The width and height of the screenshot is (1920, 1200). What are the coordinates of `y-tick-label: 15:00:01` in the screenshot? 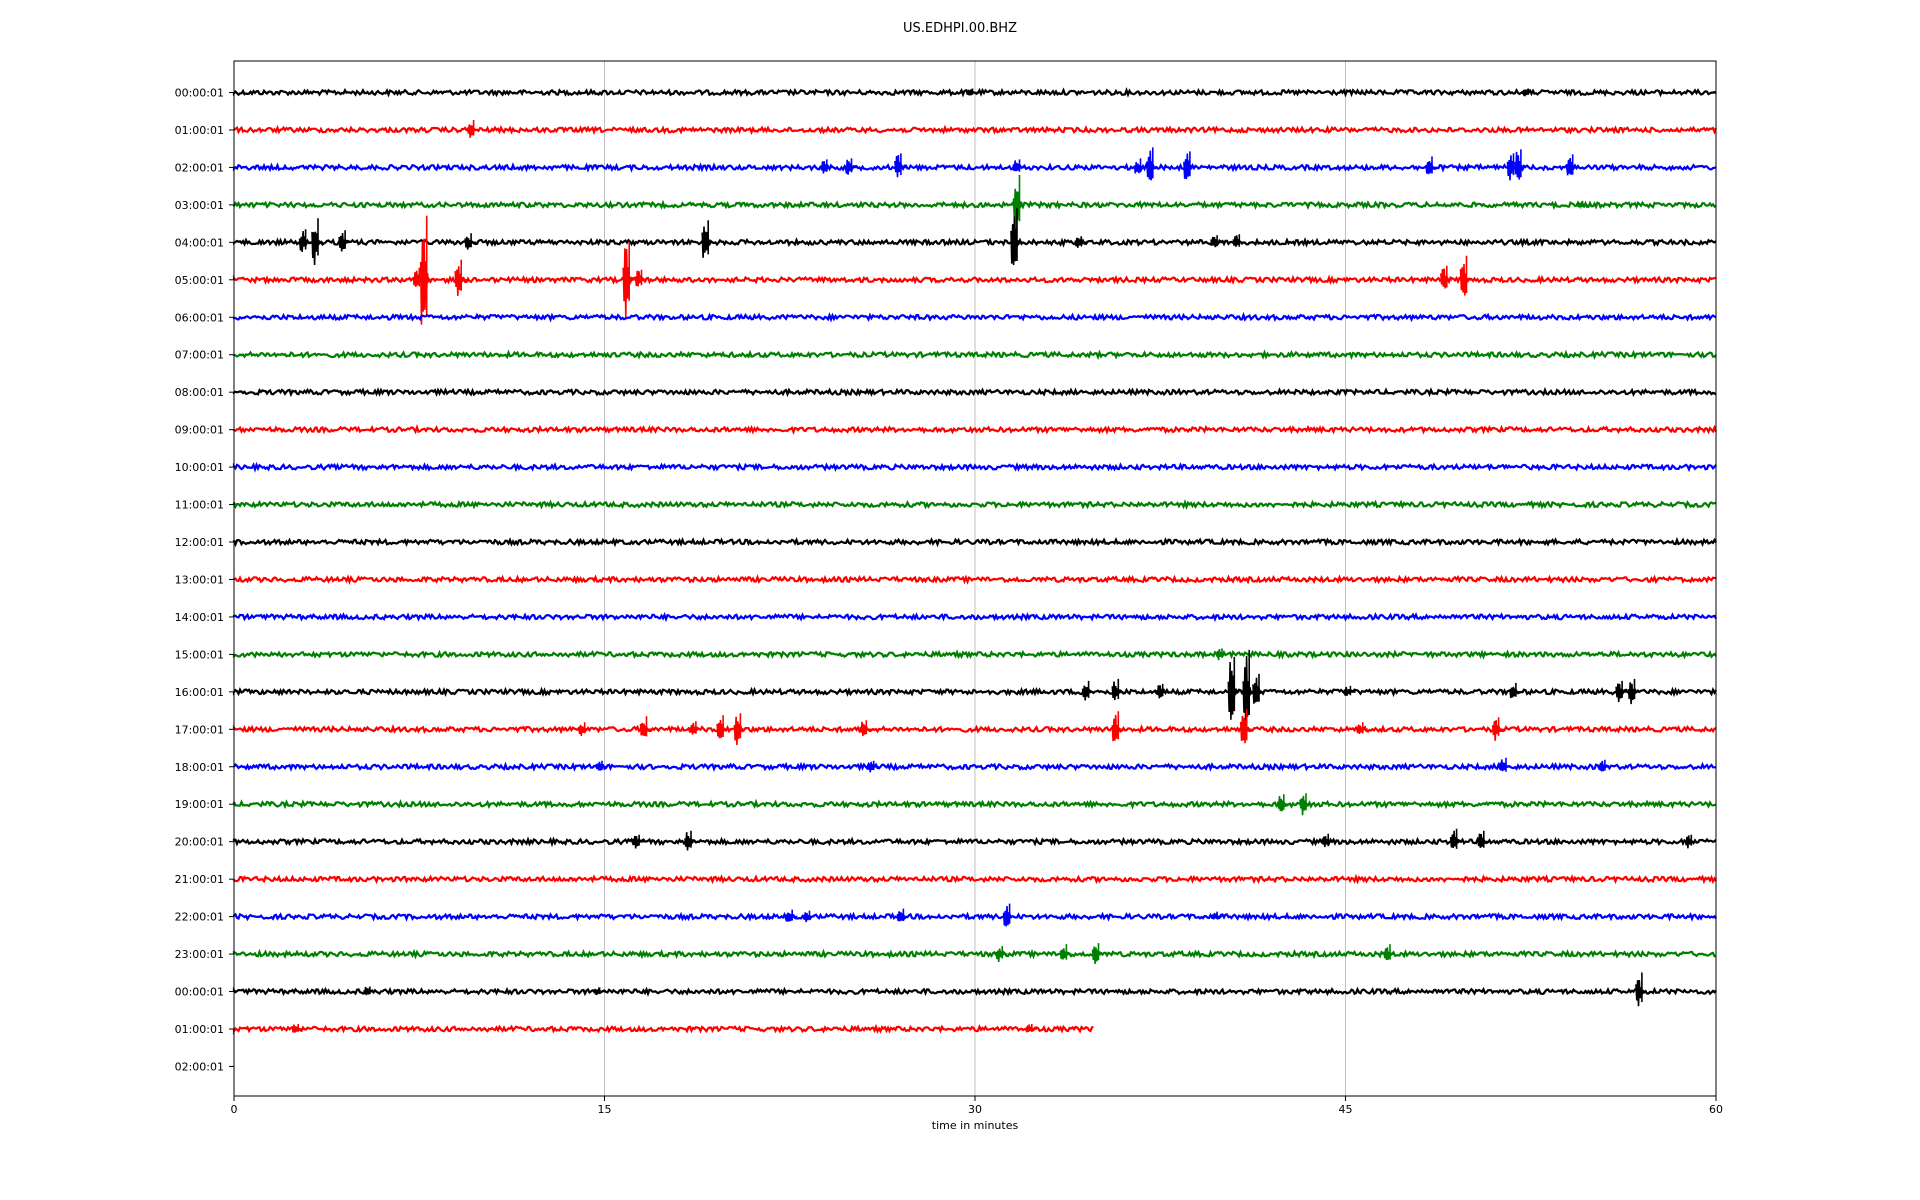 It's located at (199, 654).